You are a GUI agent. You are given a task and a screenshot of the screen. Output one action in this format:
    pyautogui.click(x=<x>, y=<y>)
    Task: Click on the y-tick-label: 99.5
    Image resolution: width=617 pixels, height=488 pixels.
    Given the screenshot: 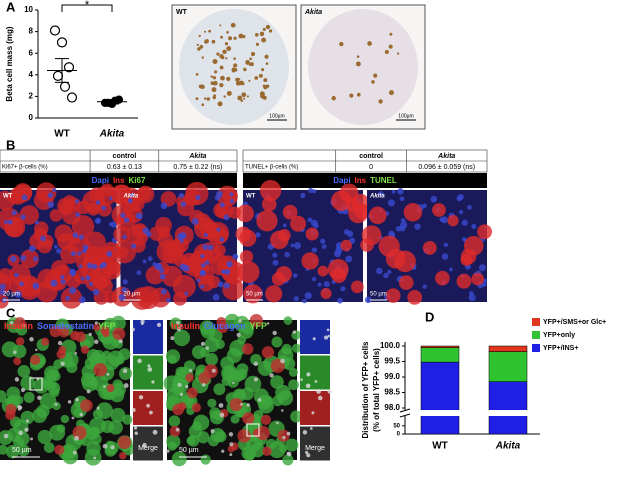 What is the action you would take?
    pyautogui.click(x=392, y=361)
    